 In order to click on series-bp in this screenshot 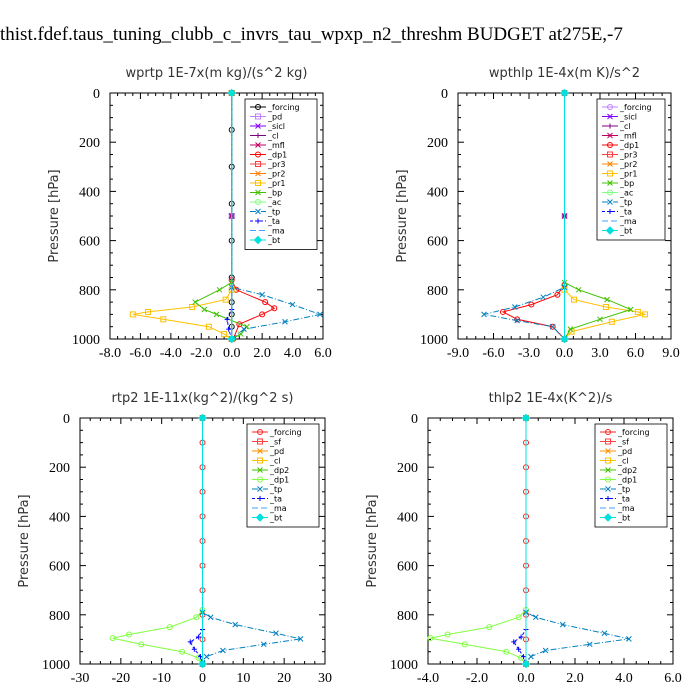, I will do `click(221, 216)`.